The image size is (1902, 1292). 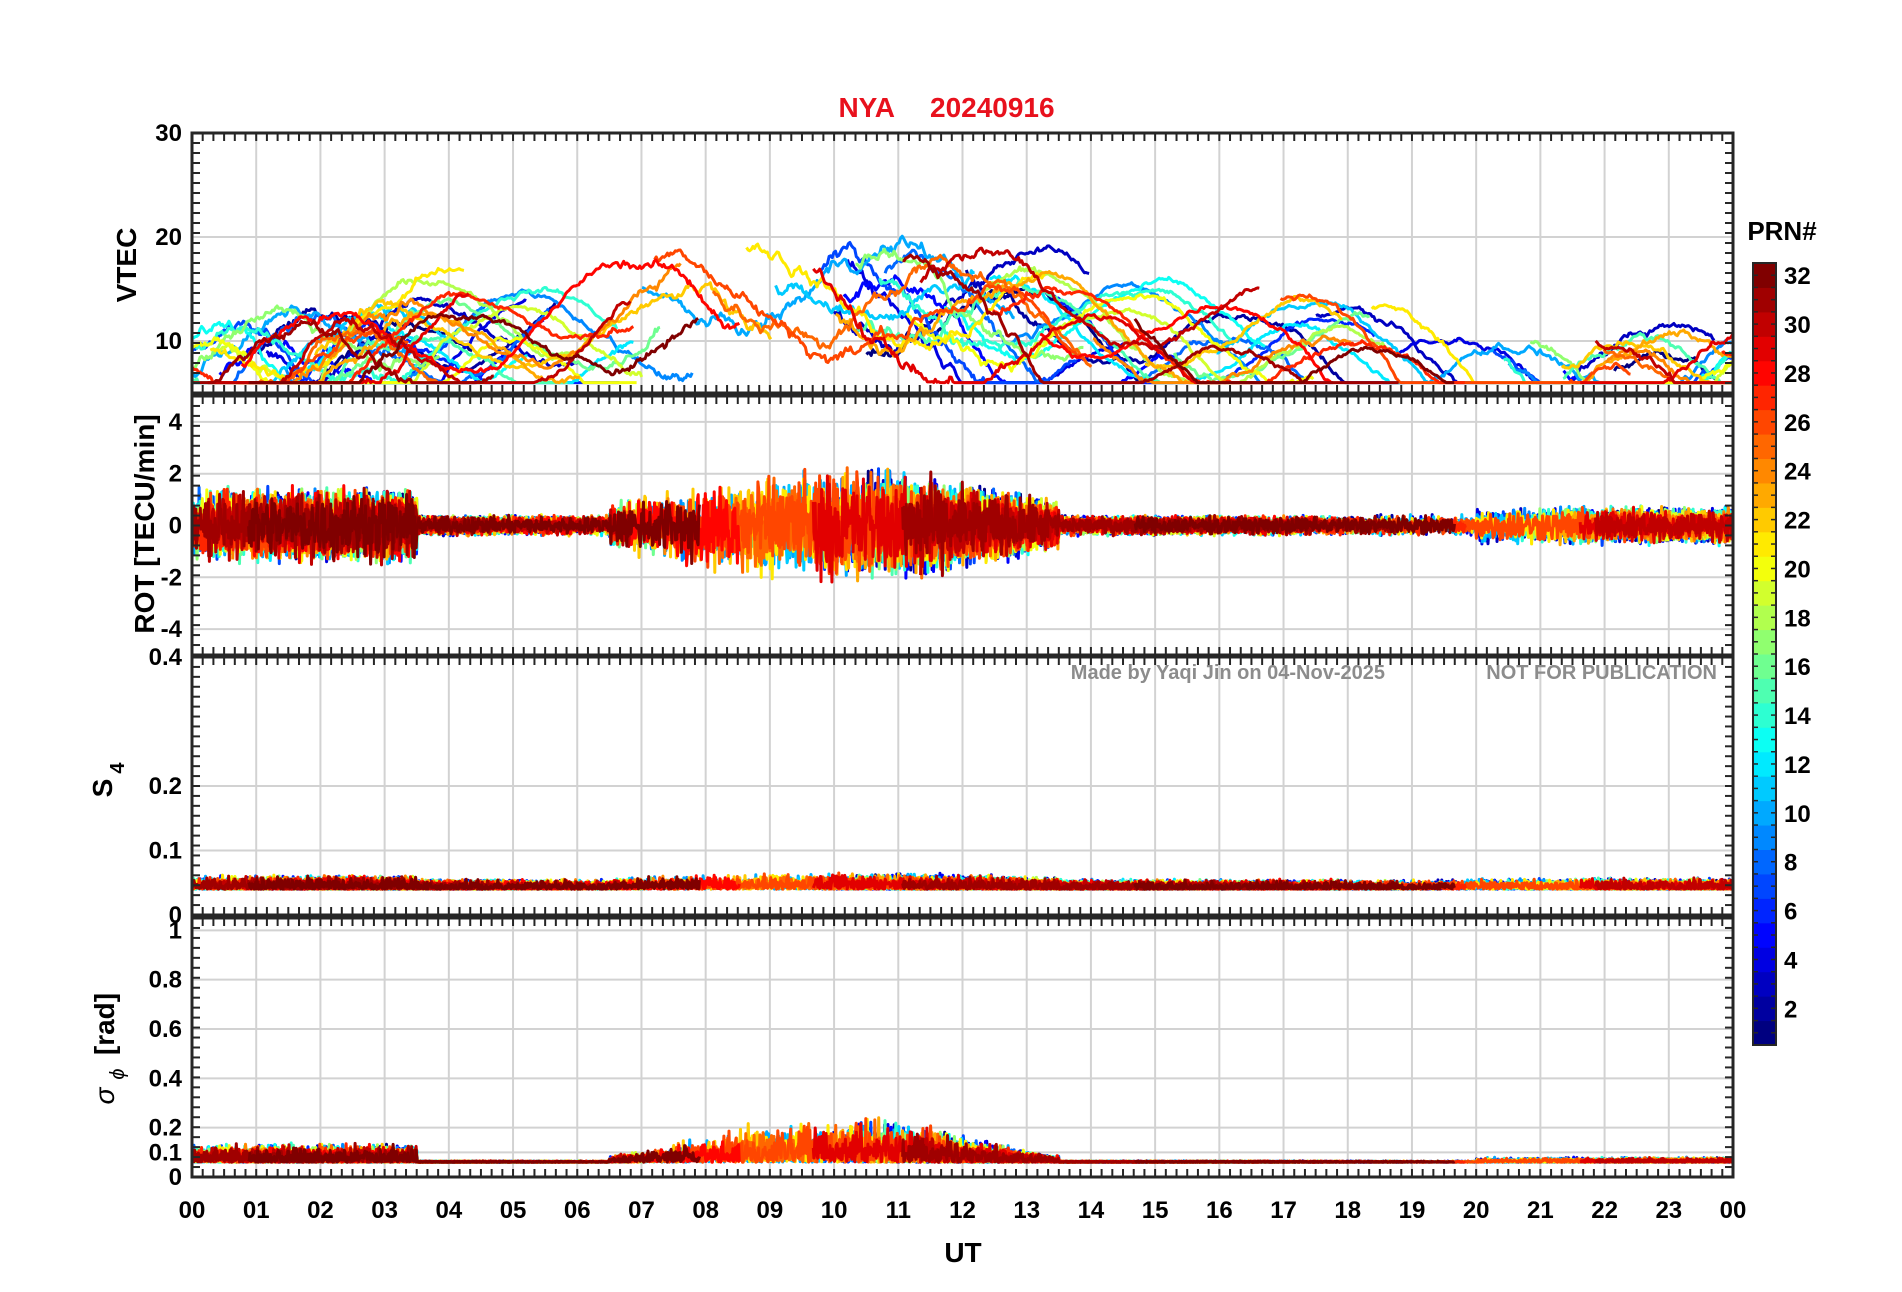 What do you see at coordinates (175, 930) in the screenshot?
I see `sigma-ytick-label: 1` at bounding box center [175, 930].